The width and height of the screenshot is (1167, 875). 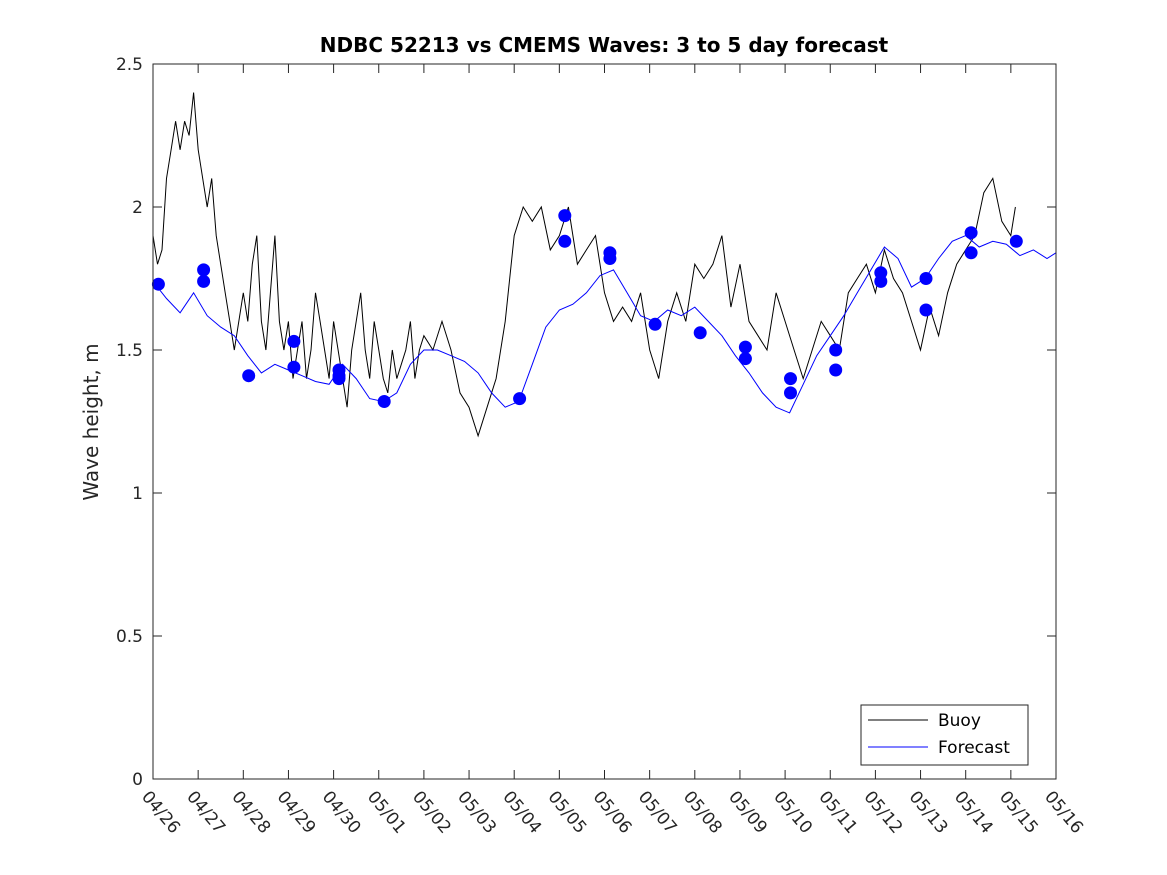 I want to click on y-tick-label: 1.5, so click(x=129, y=351).